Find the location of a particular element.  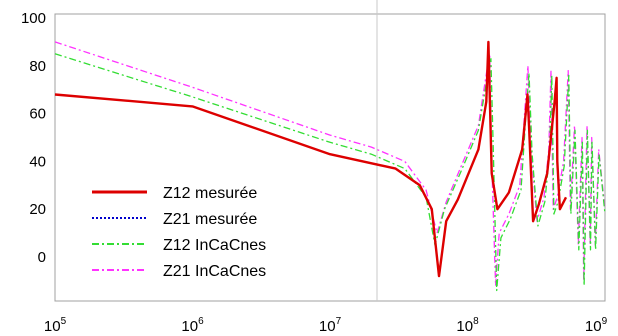

y-tick-label: 20 is located at coordinates (37, 209).